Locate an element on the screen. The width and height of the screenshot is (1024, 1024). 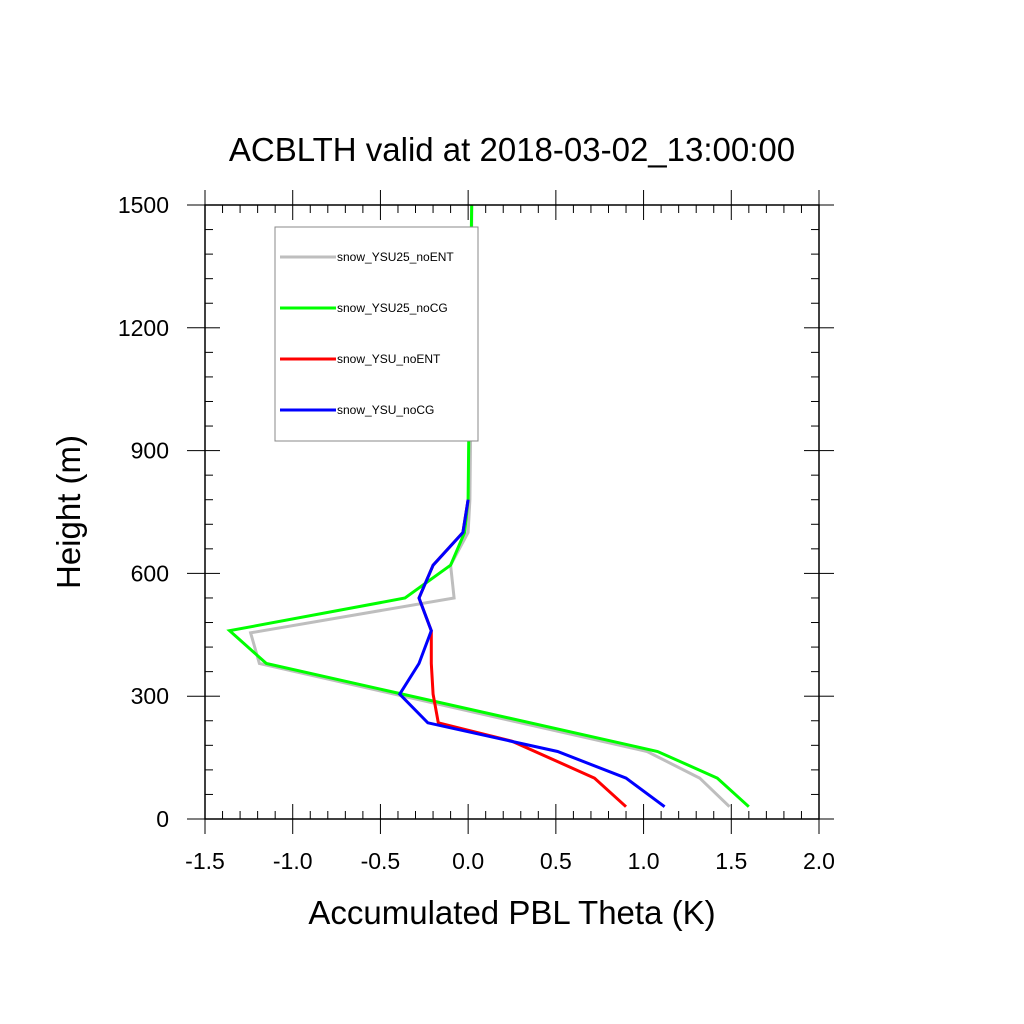
x-axis-label: Accumulated PBL Theta (K) is located at coordinates (511, 912).